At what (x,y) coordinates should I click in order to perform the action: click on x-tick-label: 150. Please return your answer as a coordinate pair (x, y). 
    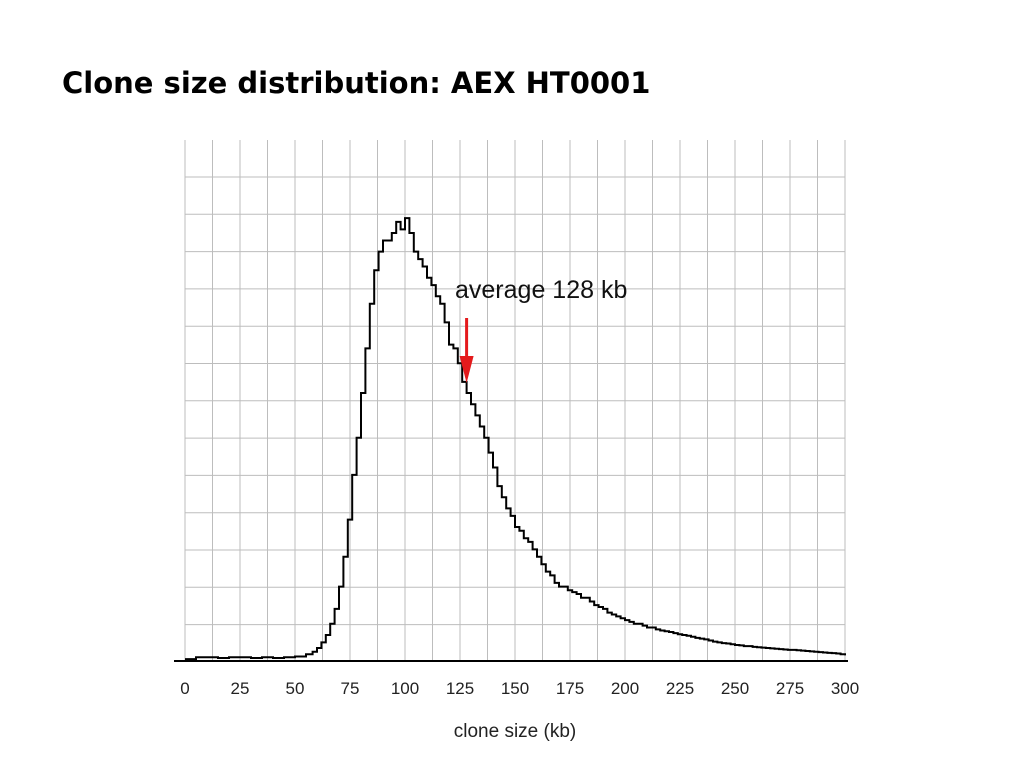
    Looking at the image, I should click on (515, 688).